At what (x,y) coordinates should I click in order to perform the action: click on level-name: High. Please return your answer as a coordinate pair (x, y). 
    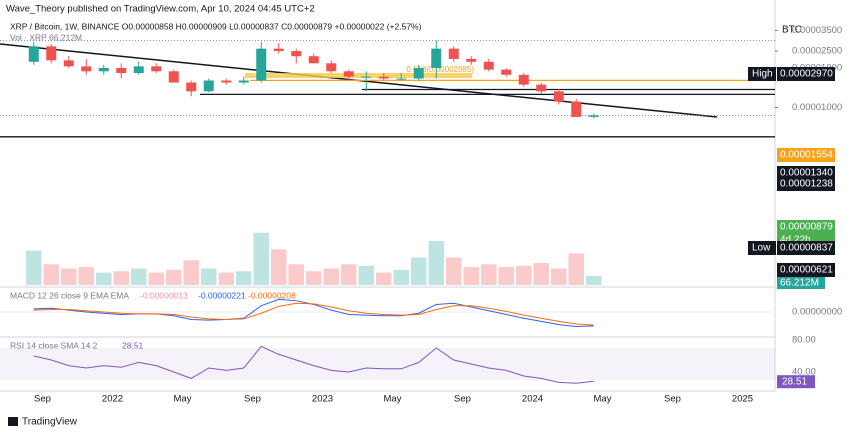
    Looking at the image, I should click on (762, 74).